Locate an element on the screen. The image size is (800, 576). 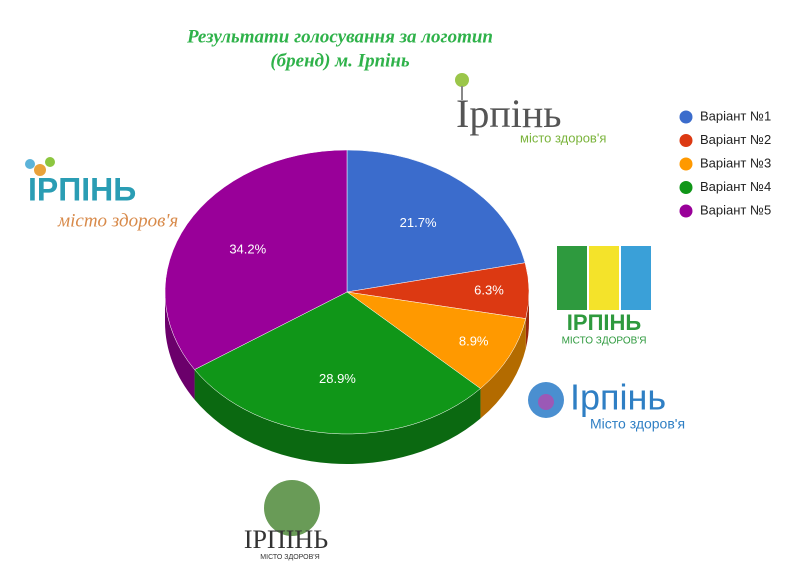
legend-label: Варіант №3 is located at coordinates (735, 162).